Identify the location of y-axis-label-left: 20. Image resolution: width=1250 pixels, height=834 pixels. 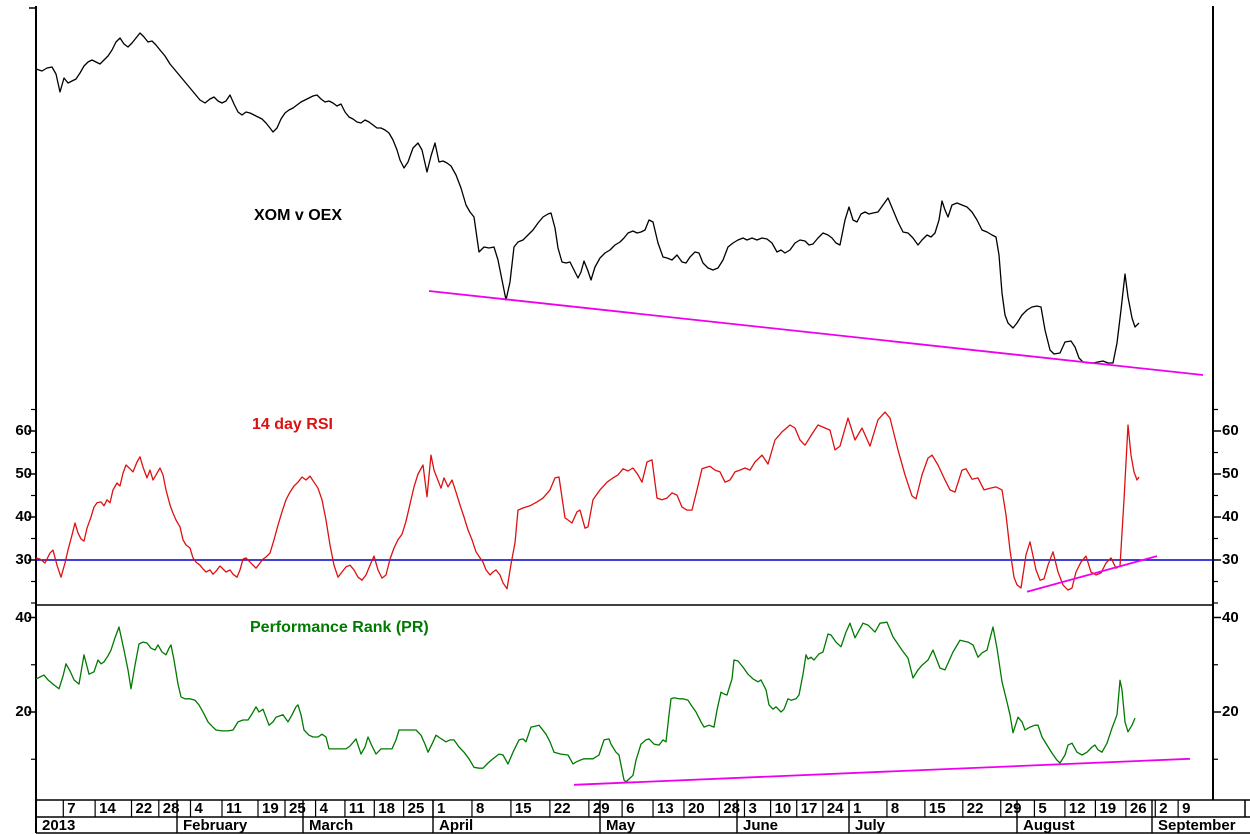
(23, 711).